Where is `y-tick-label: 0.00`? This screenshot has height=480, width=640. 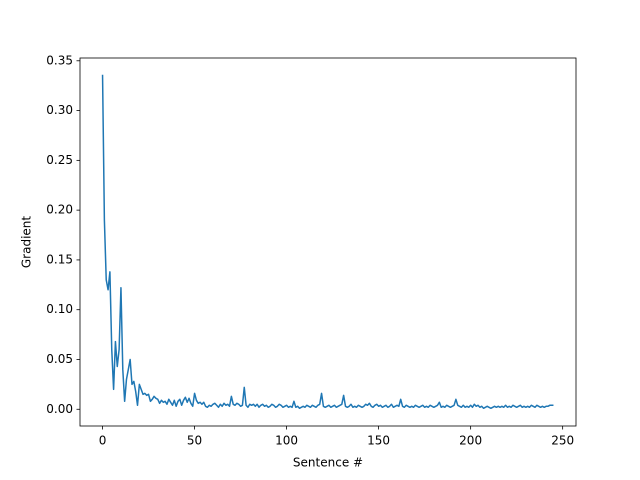
y-tick-label: 0.00 is located at coordinates (59, 409).